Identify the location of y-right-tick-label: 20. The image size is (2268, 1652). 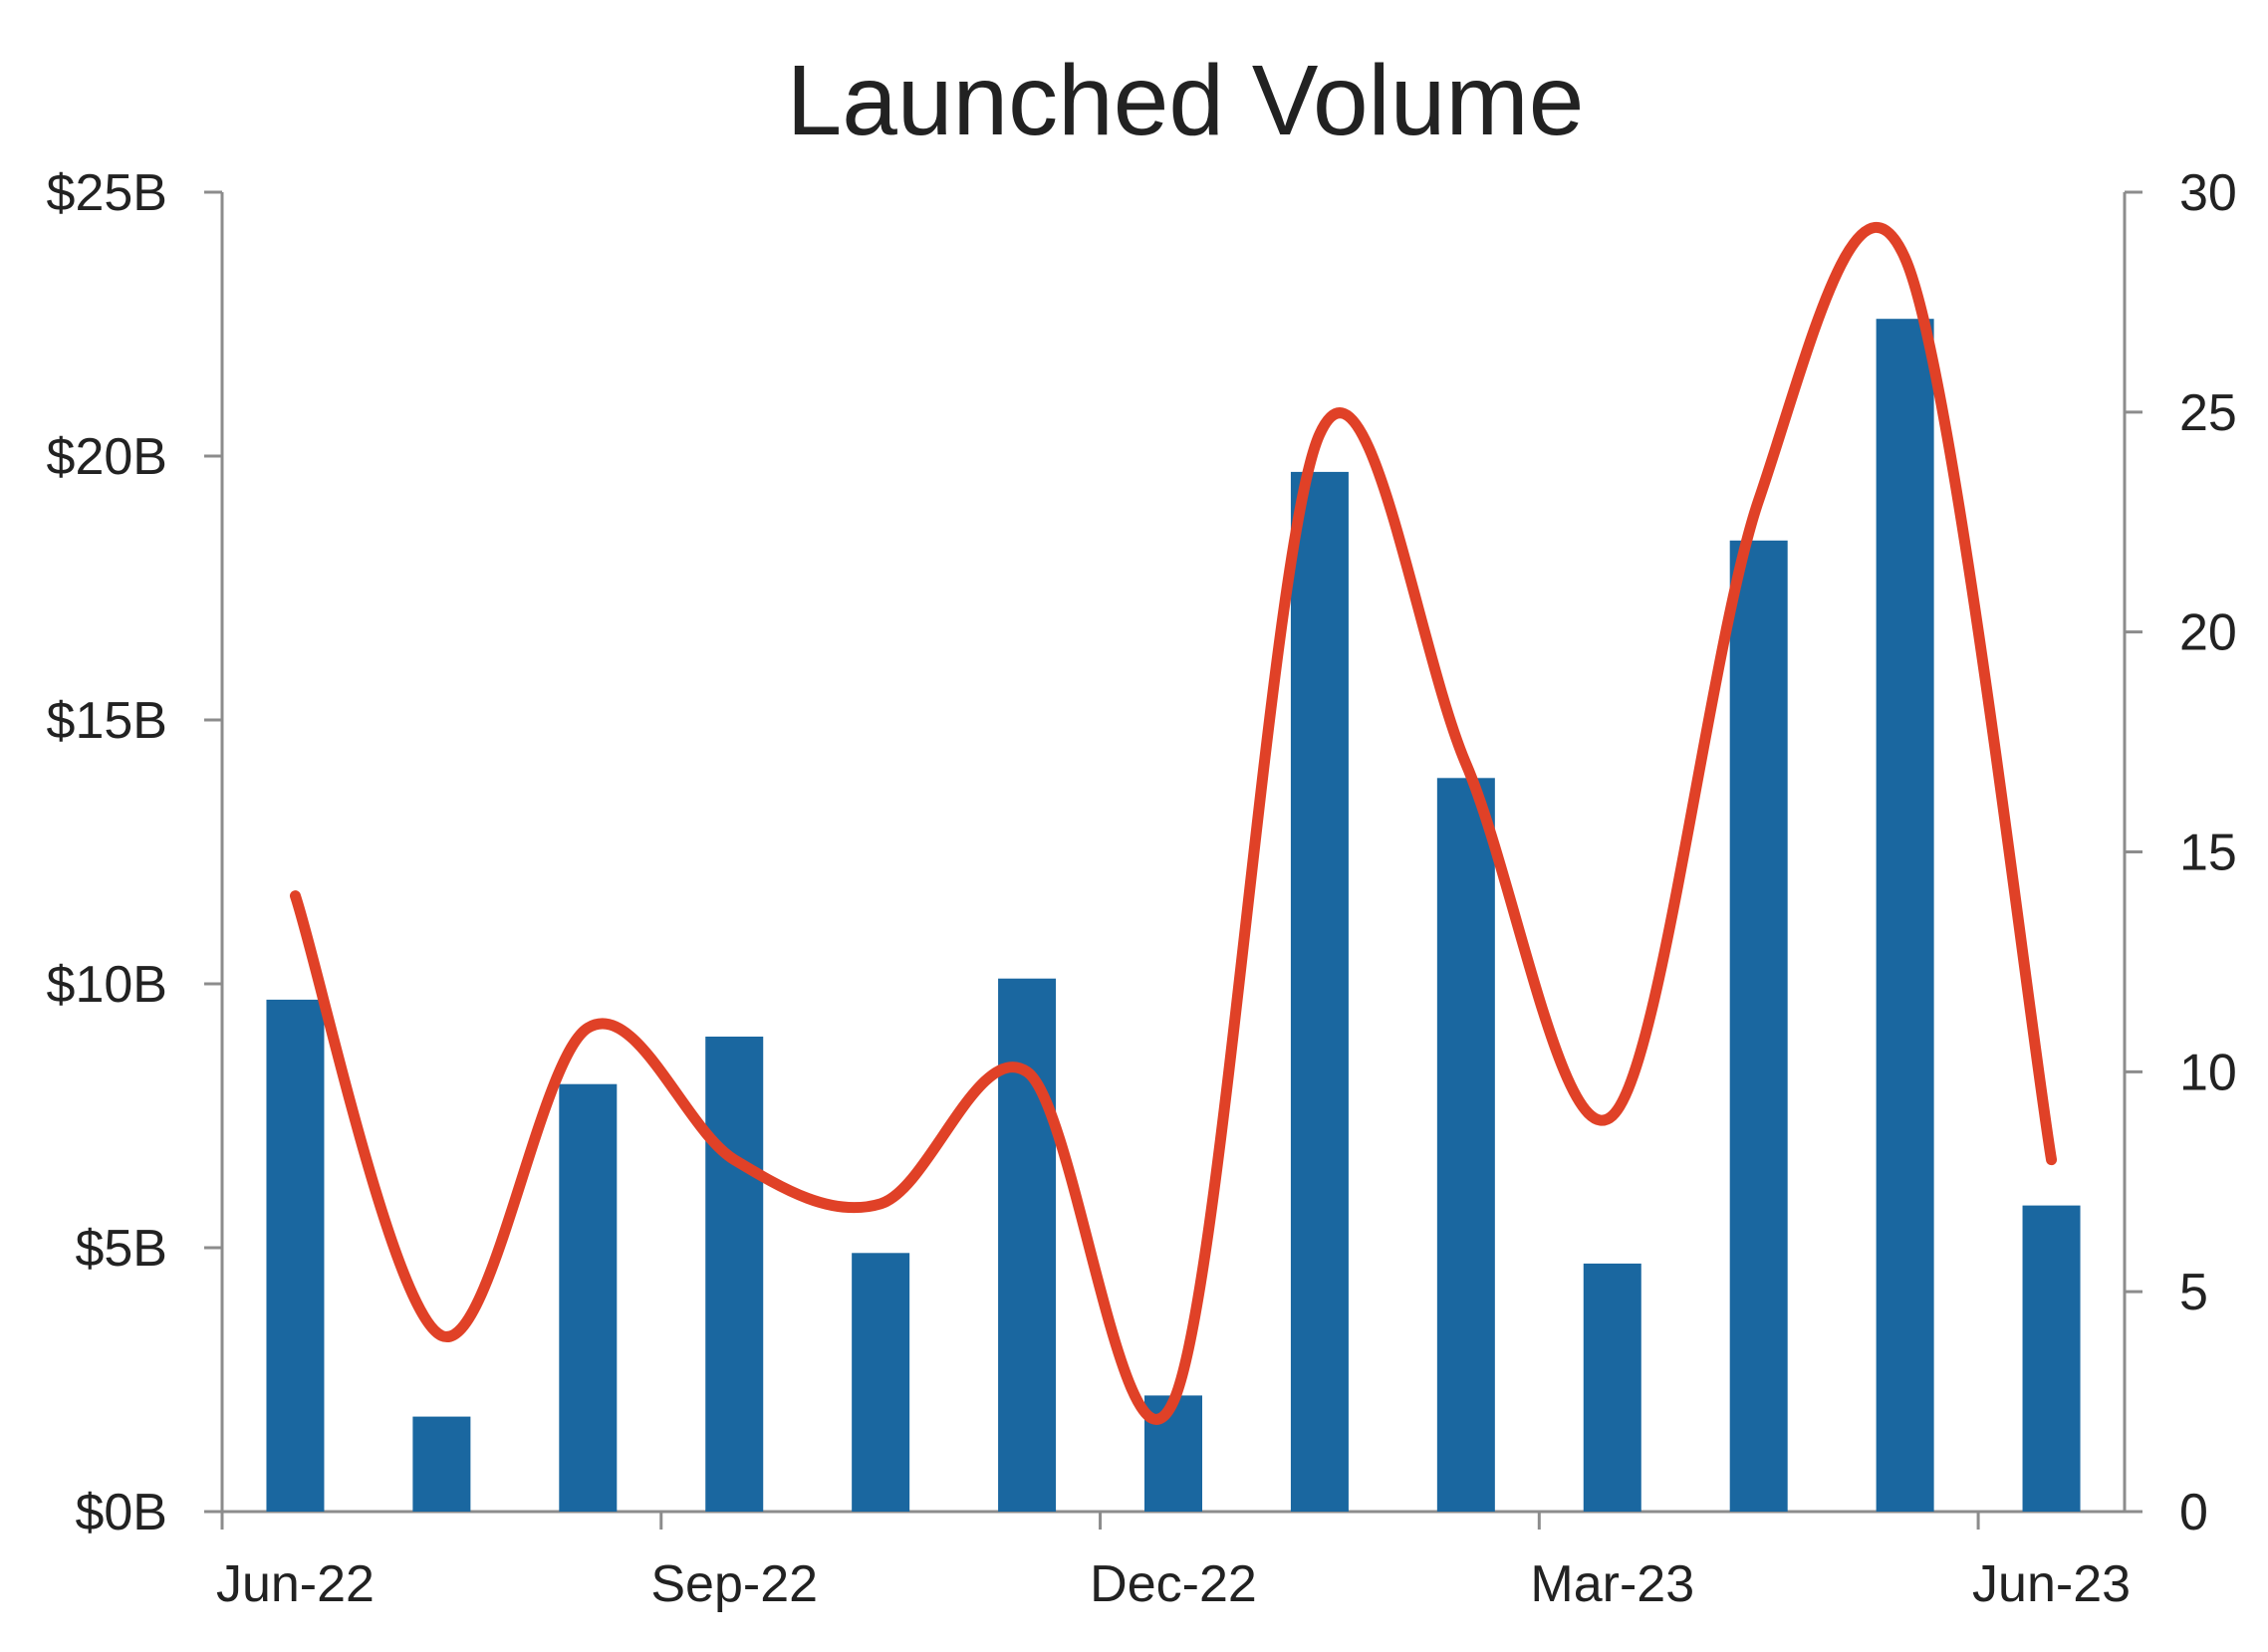
(2208, 633).